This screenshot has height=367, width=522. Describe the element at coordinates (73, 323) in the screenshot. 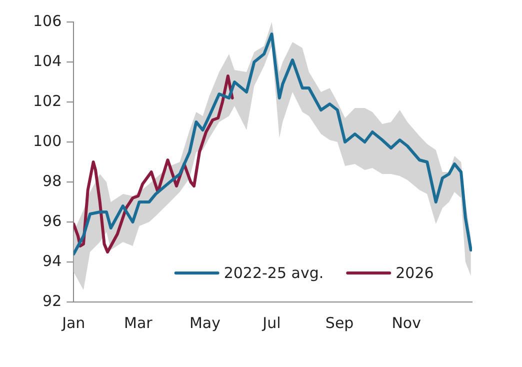

I see `x-tick-label: Jan` at that location.